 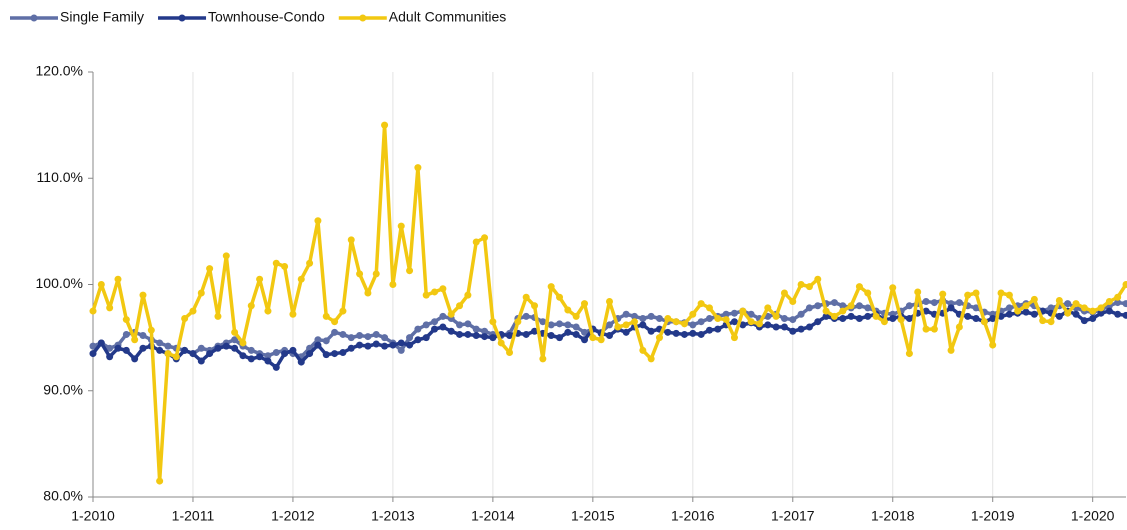 What do you see at coordinates (448, 17) in the screenshot?
I see `legend-label: Adult Communities` at bounding box center [448, 17].